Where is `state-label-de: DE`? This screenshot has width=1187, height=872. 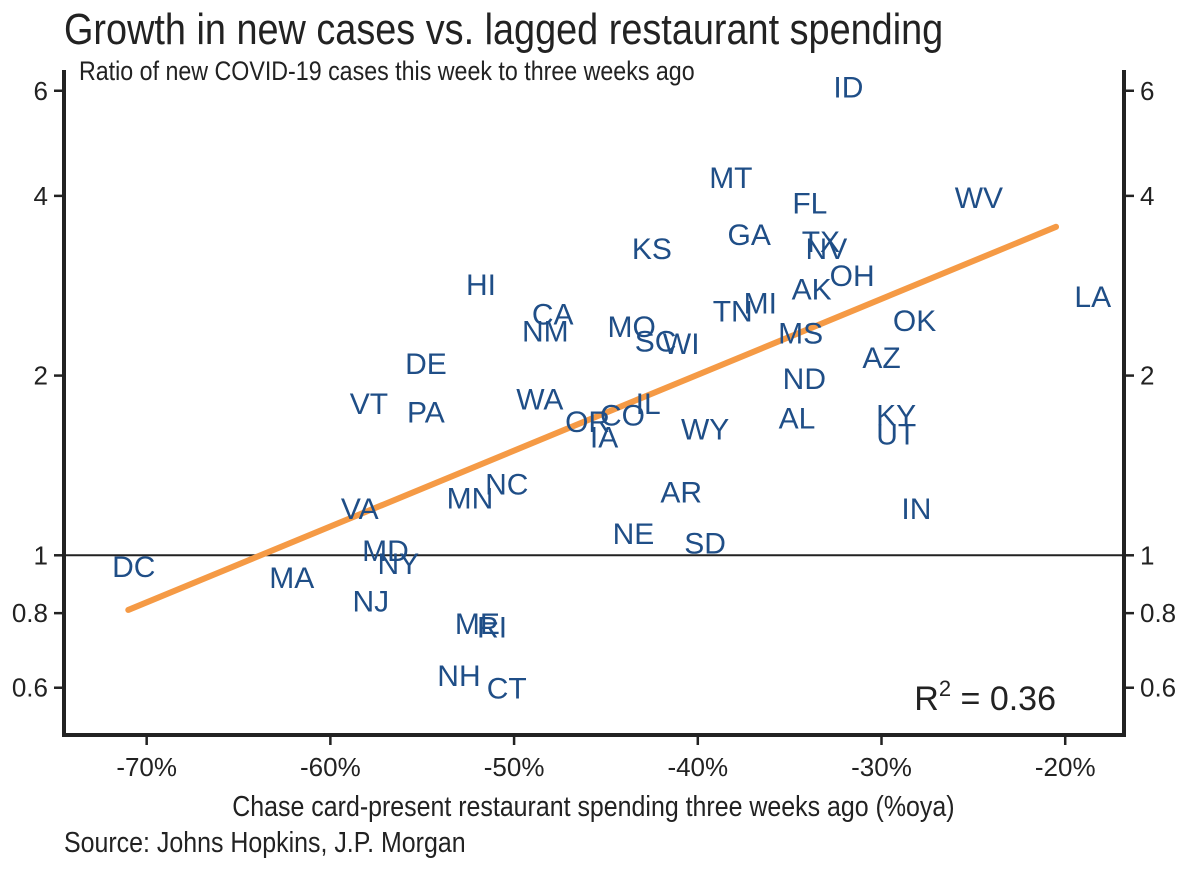 state-label-de: DE is located at coordinates (426, 364).